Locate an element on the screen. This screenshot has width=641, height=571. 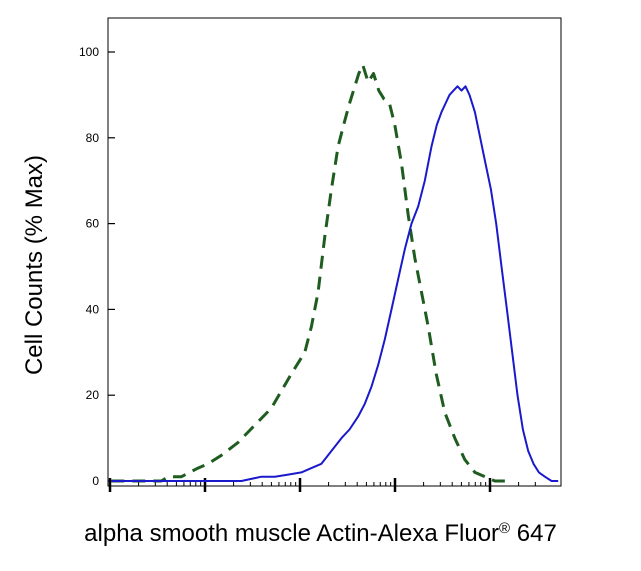
y-axis-label: Cell Counts (% Max) is located at coordinates (34, 265).